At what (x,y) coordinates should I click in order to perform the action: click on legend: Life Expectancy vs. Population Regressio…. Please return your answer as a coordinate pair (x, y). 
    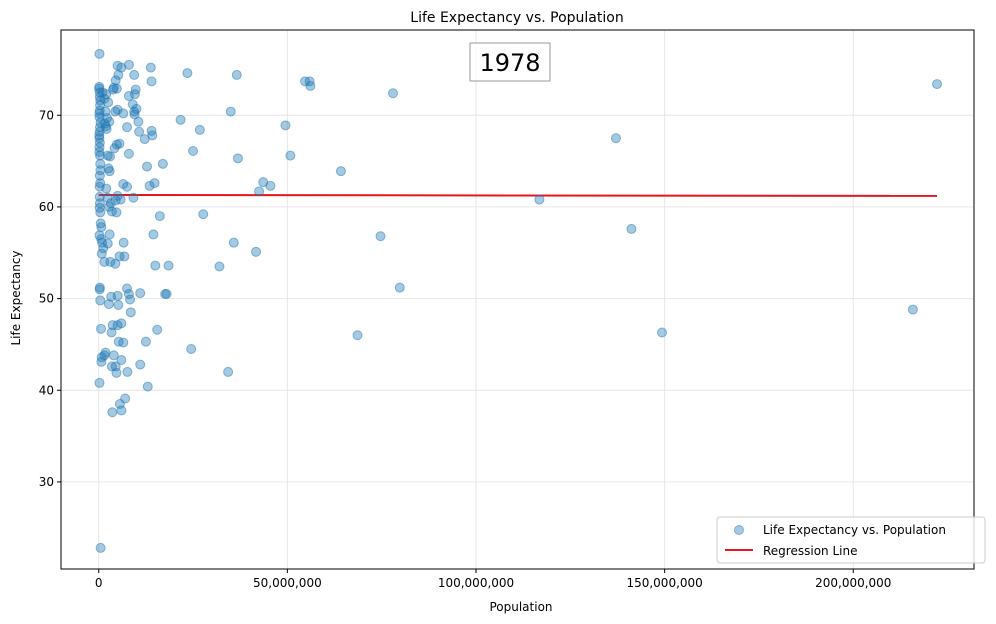
    Looking at the image, I should click on (851, 540).